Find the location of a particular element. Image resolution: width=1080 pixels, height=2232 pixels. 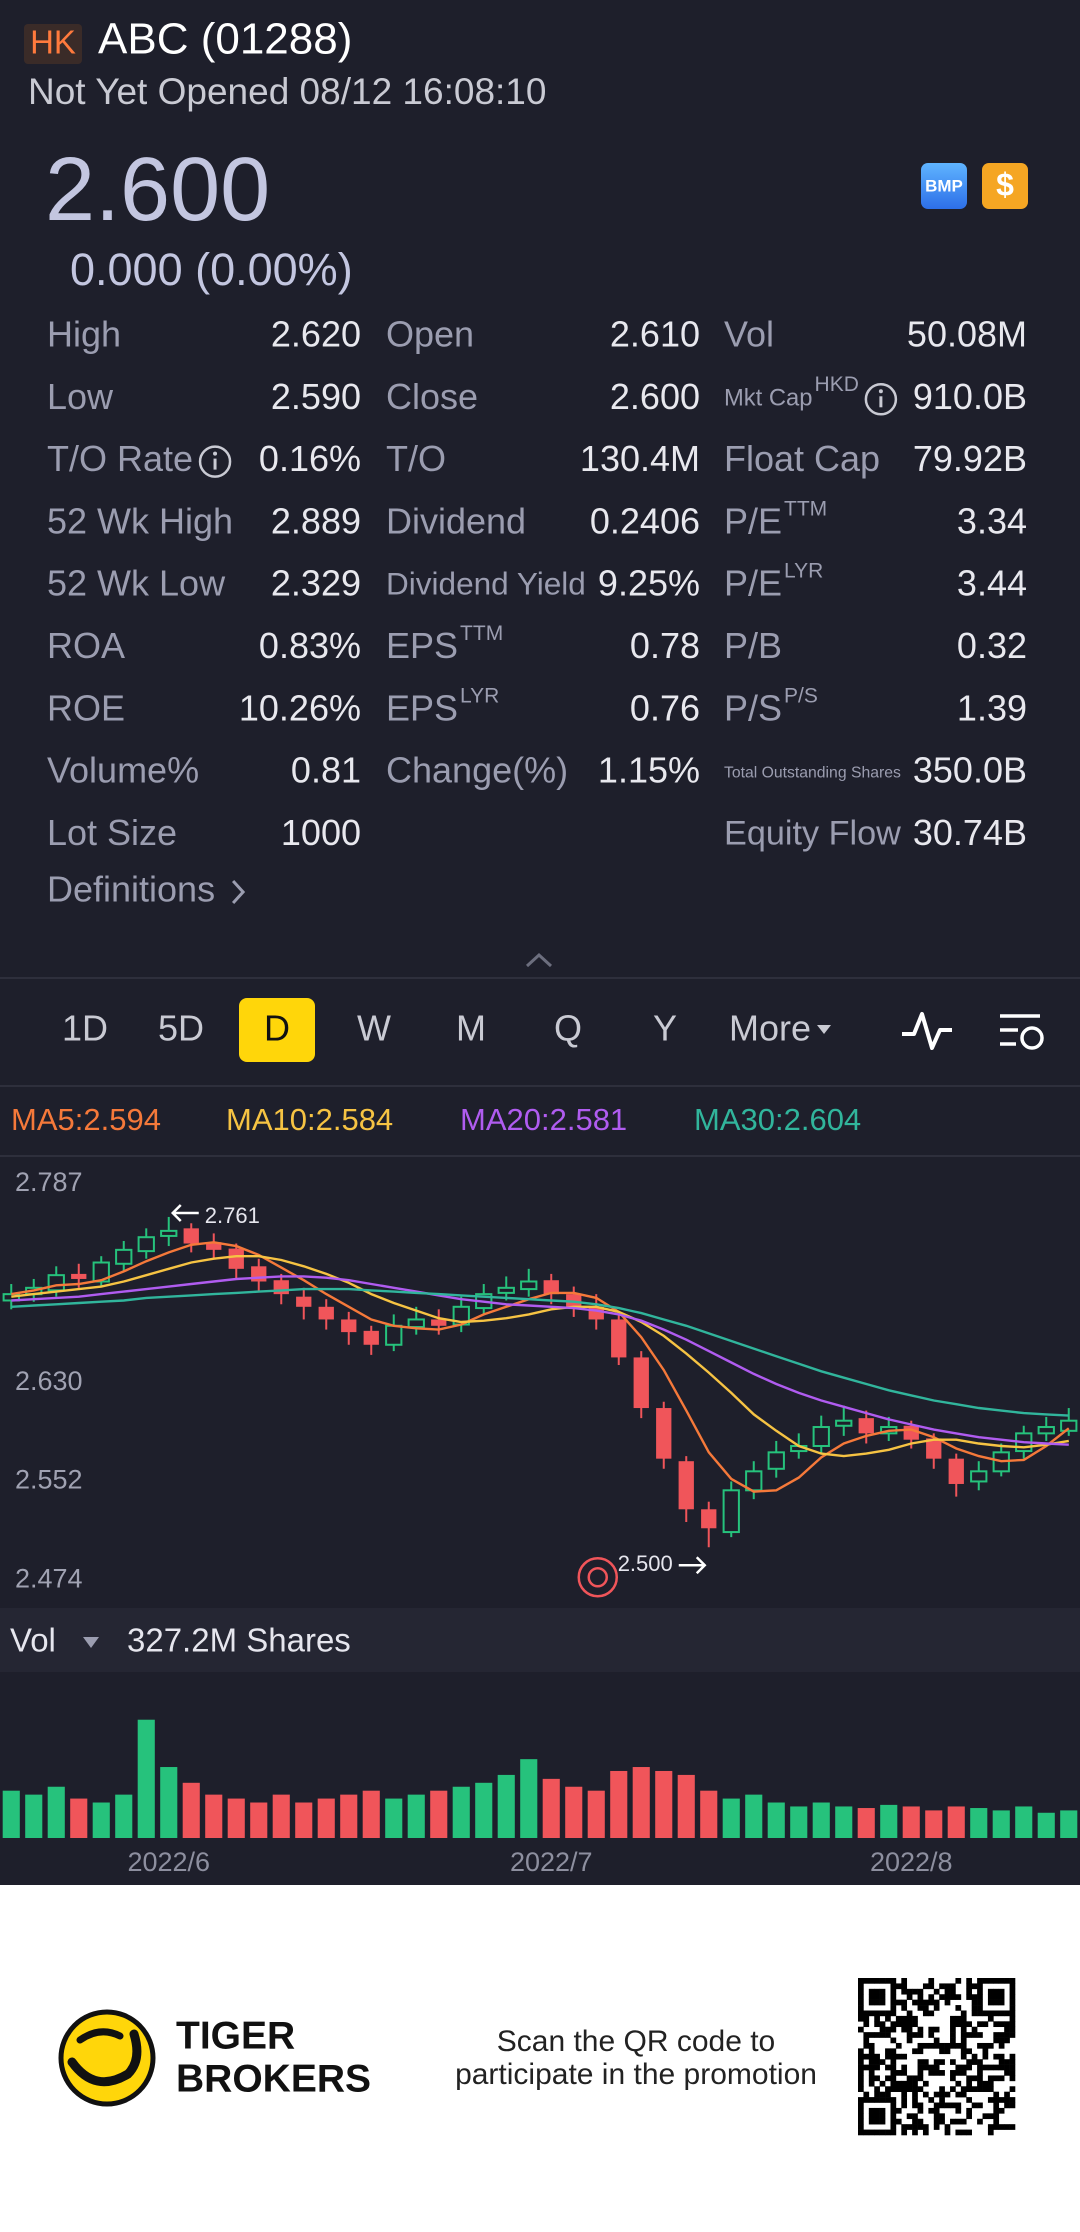

stat-value: 0.32 is located at coordinates (992, 645).